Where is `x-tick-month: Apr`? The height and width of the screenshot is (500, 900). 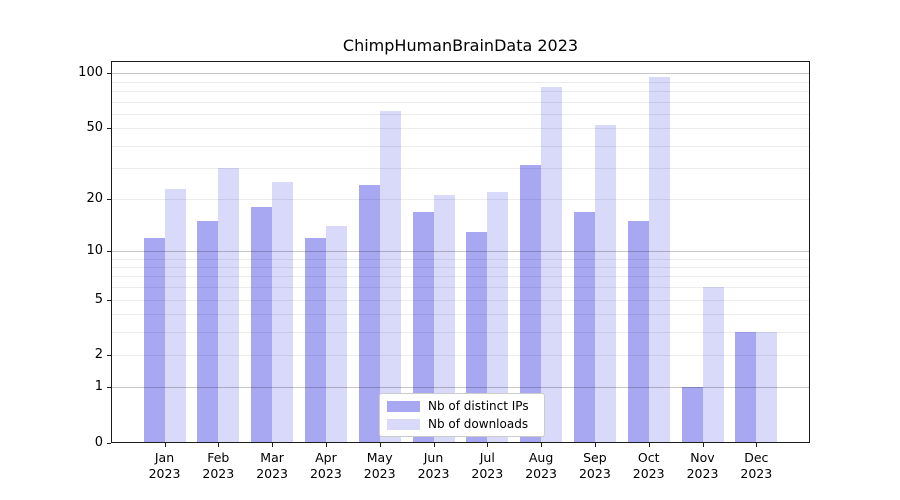
x-tick-month: Apr is located at coordinates (326, 457).